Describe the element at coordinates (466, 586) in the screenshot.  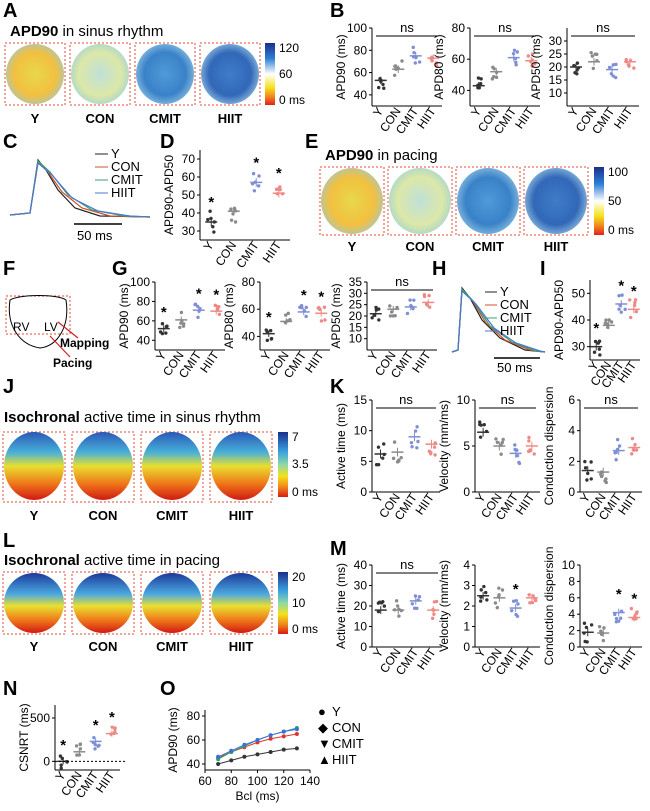
I see `y-tick-label: 3` at that location.